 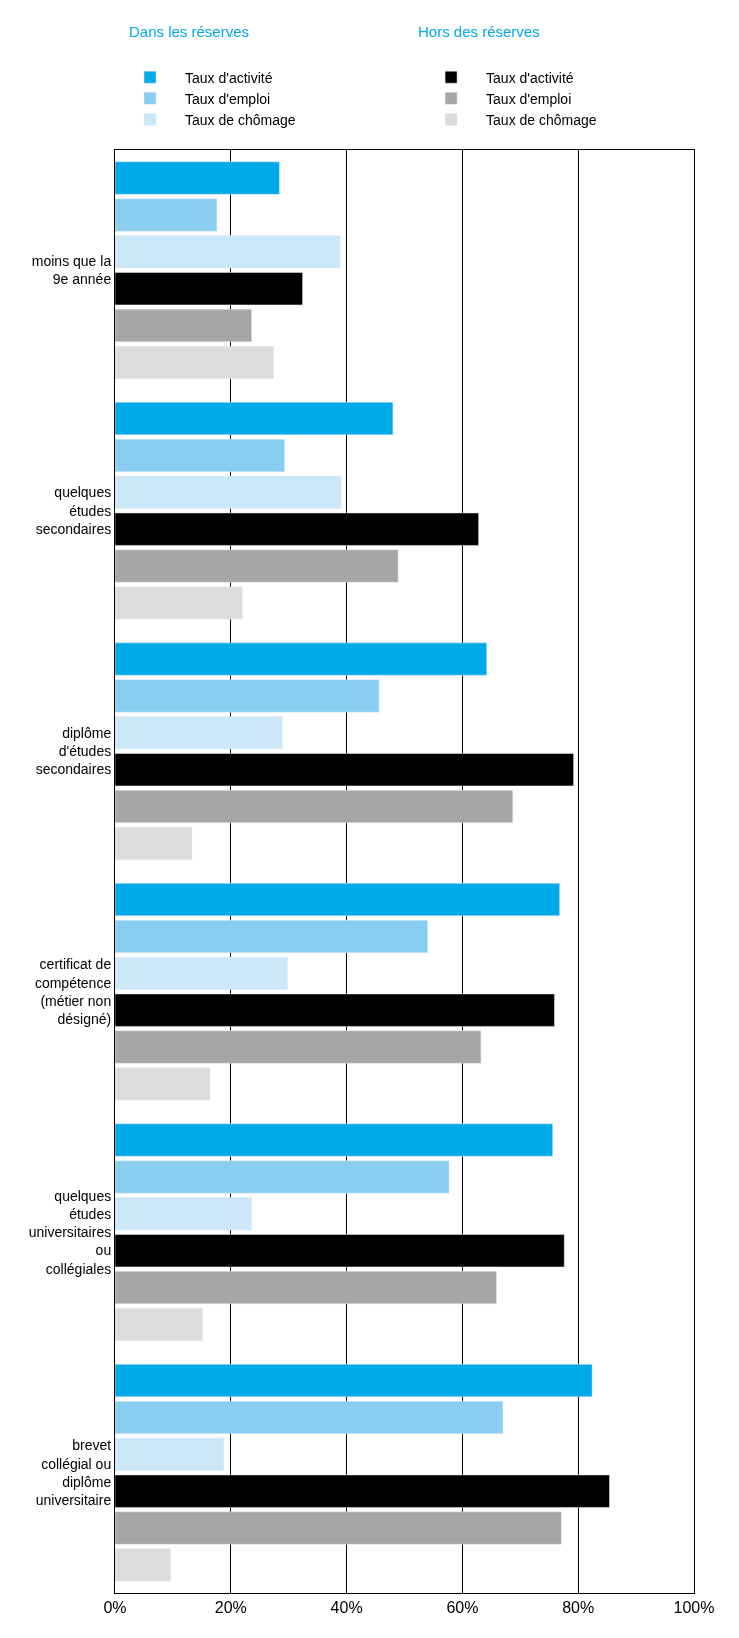 I want to click on x-tick-label: 100%, so click(x=694, y=1608).